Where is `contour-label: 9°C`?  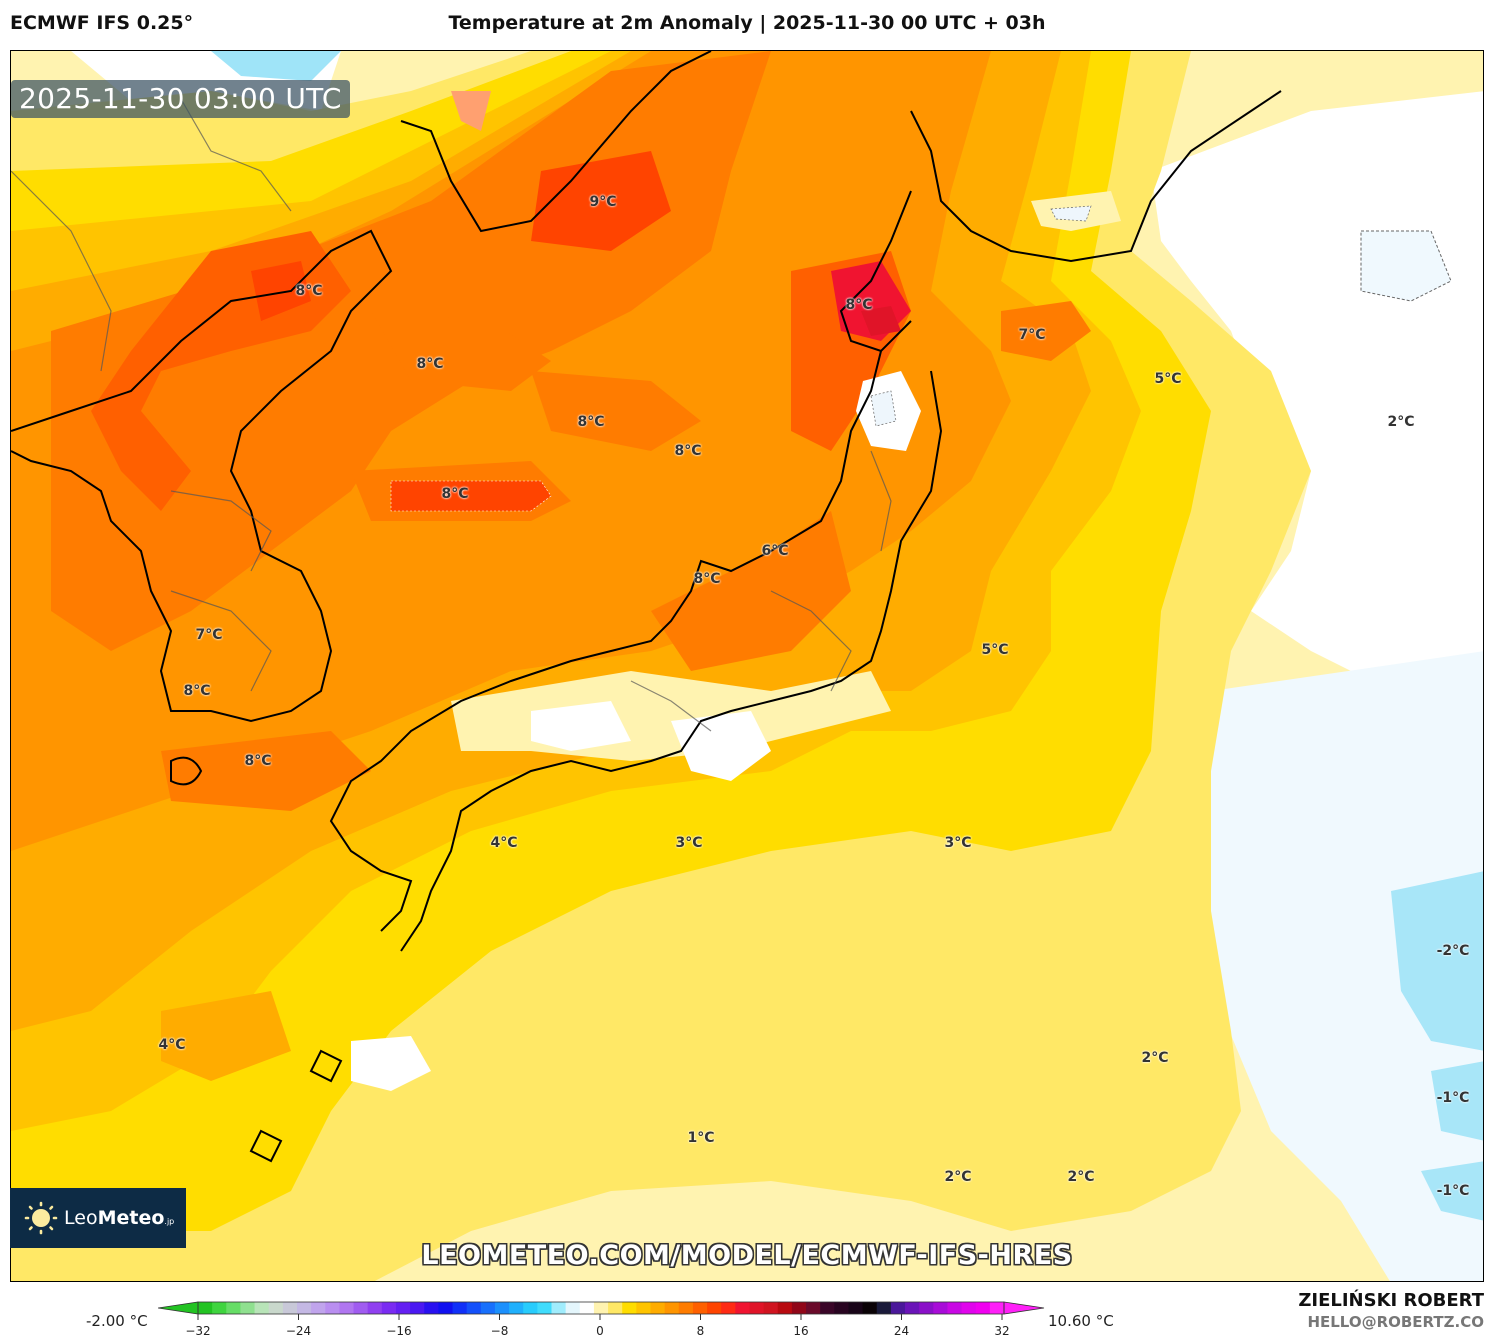
contour-label: 9°C is located at coordinates (603, 202).